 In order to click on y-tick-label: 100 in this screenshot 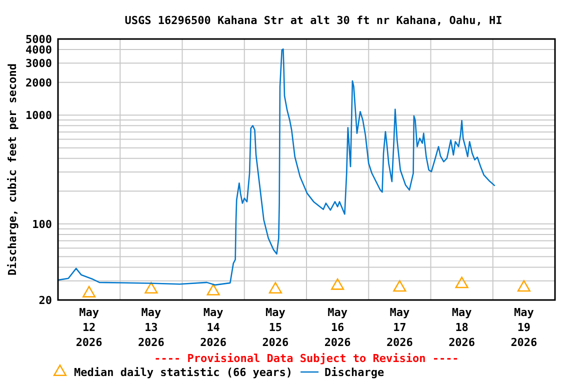, I will do `click(42, 224)`.